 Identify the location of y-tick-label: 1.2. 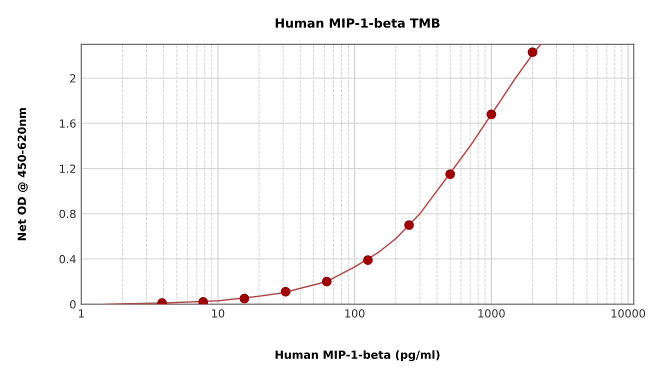
(68, 168).